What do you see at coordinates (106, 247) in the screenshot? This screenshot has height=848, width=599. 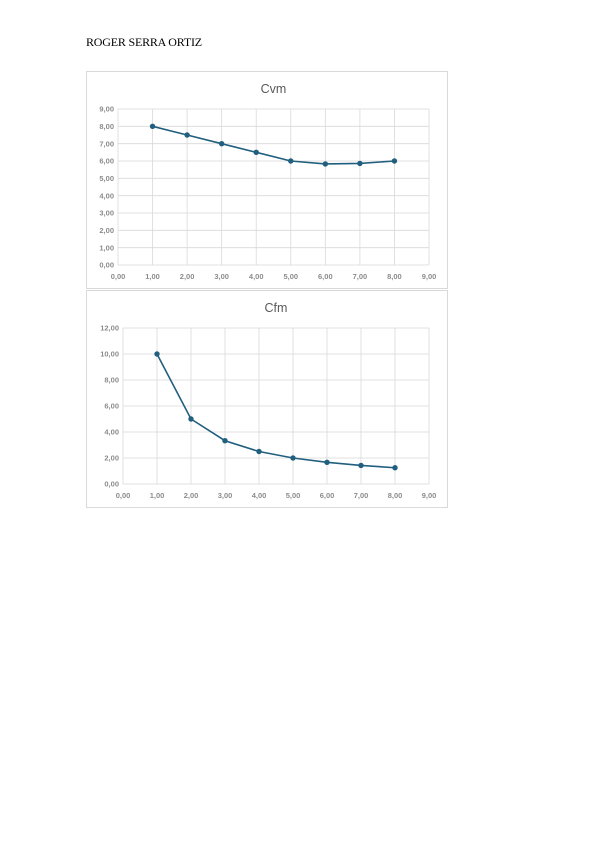 I see `y-tick-label: 1,00` at bounding box center [106, 247].